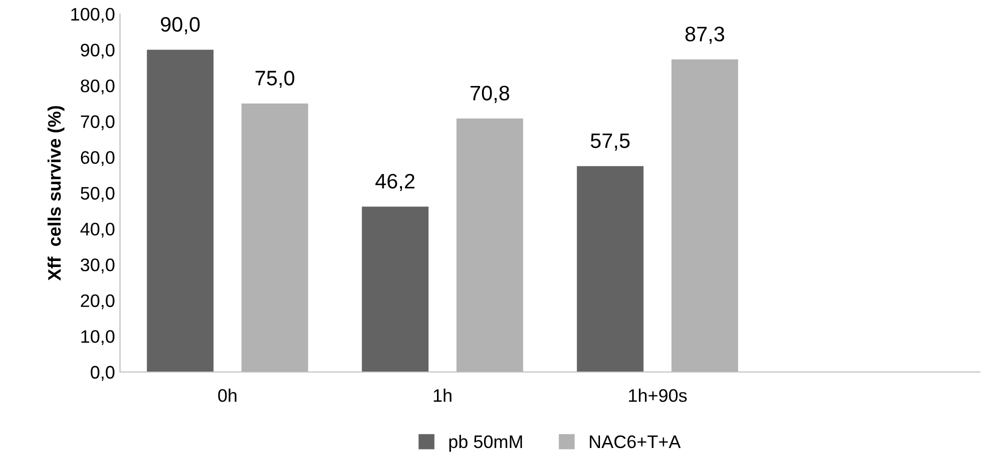  What do you see at coordinates (610, 142) in the screenshot?
I see `data-label: 57,5` at bounding box center [610, 142].